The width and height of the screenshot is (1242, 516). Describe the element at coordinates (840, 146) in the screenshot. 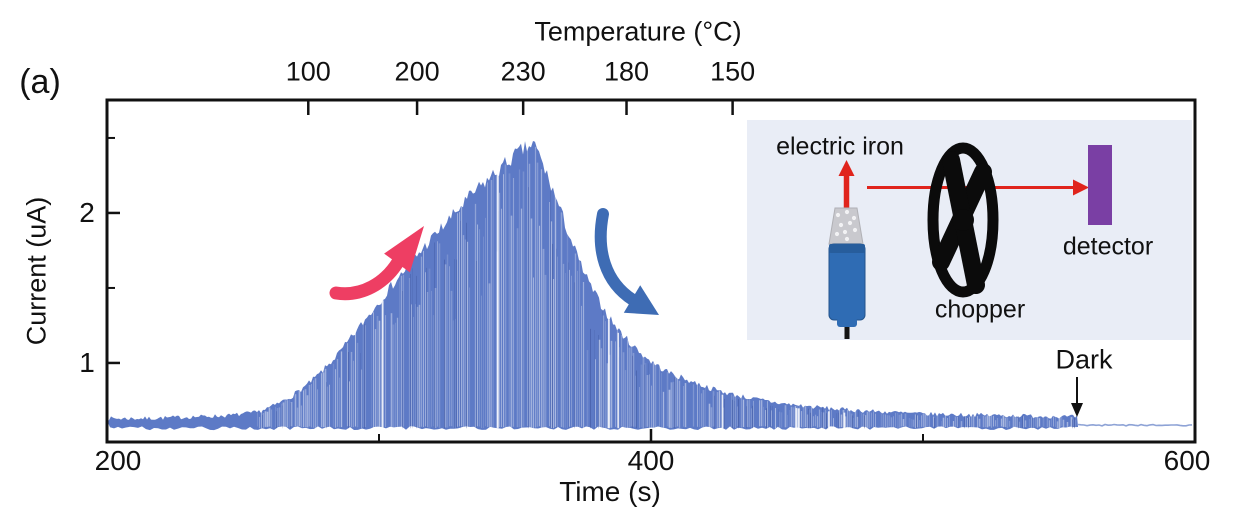

I see `electric-iron-label: electric iron` at that location.